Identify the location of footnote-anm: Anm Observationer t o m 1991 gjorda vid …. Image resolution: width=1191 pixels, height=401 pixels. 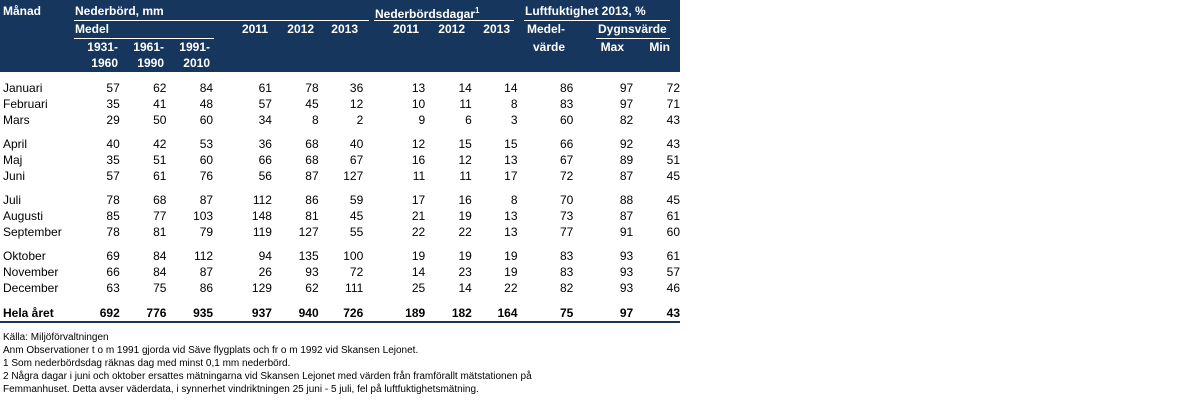
(211, 350).